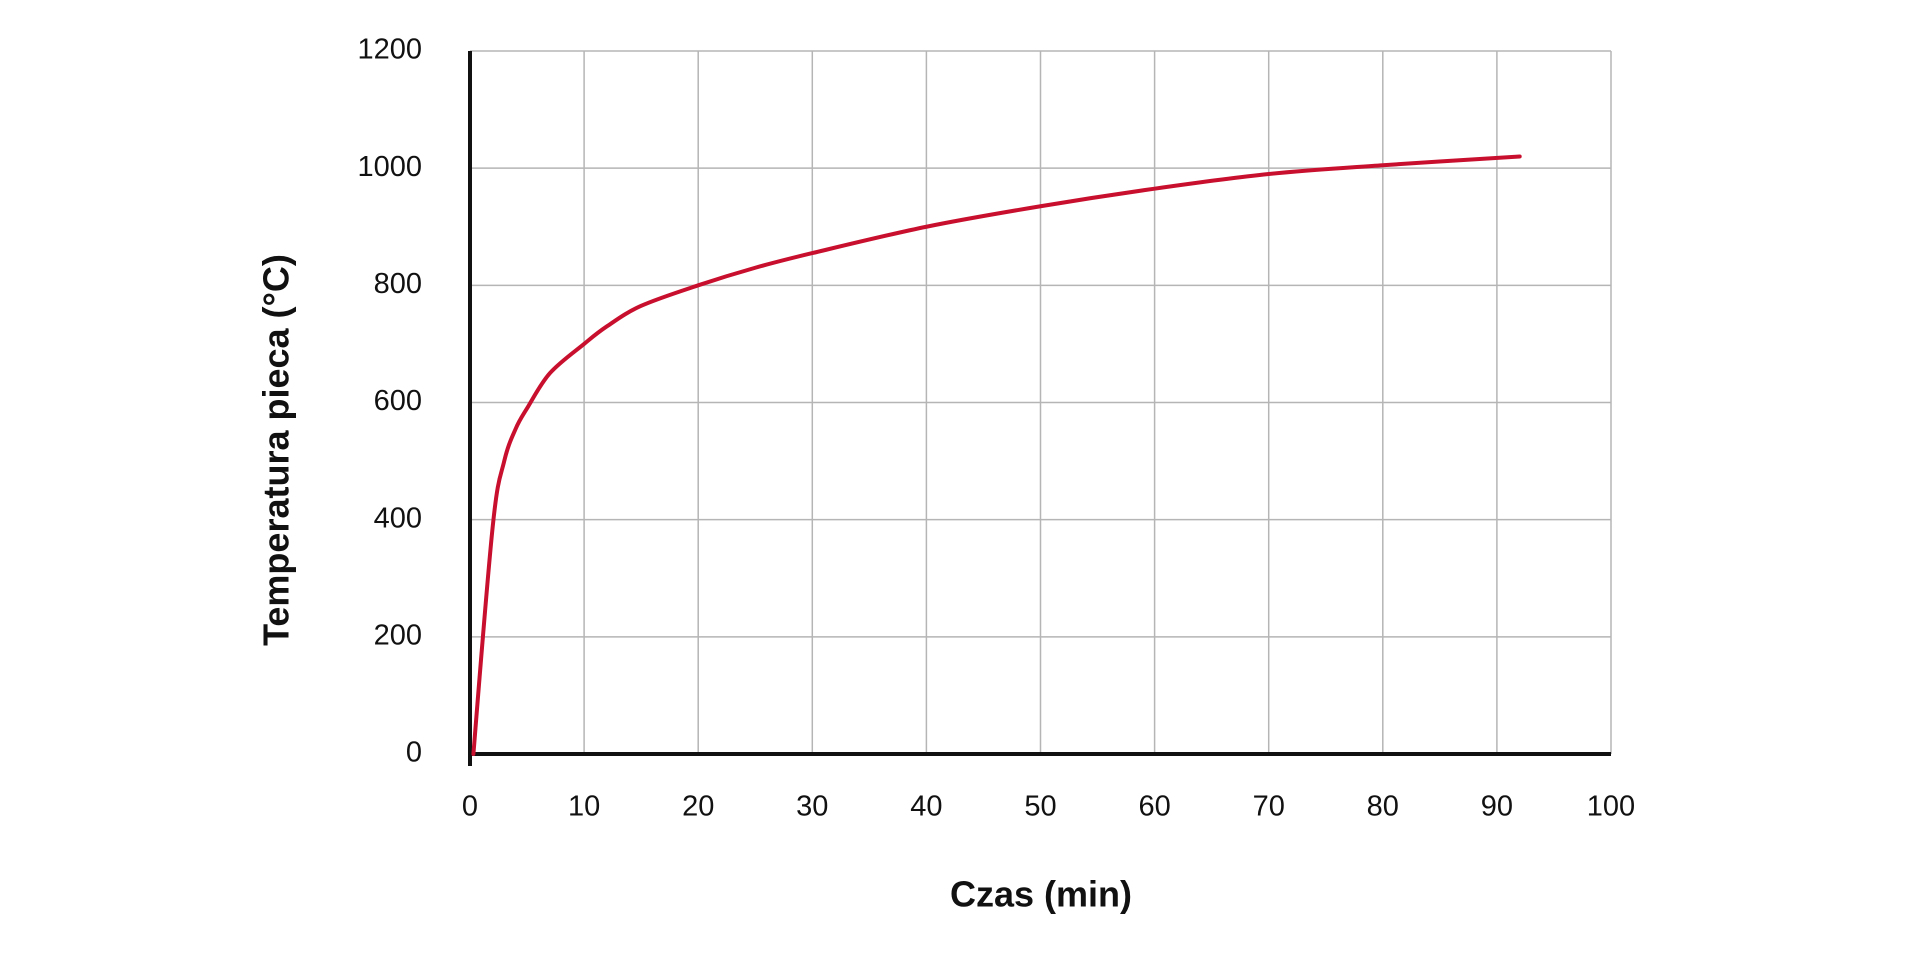 The width and height of the screenshot is (1920, 960). What do you see at coordinates (1040, 807) in the screenshot?
I see `x-tick-label: 50` at bounding box center [1040, 807].